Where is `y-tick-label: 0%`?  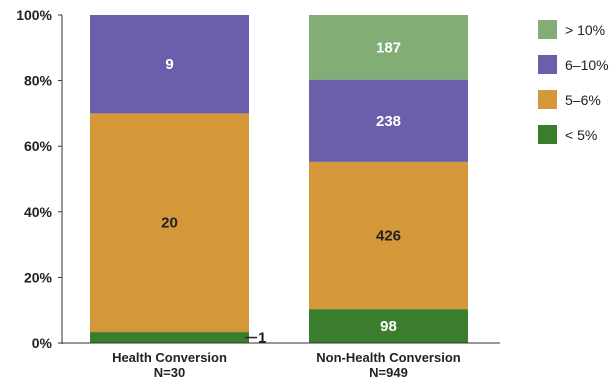 y-tick-label: 0% is located at coordinates (42, 343).